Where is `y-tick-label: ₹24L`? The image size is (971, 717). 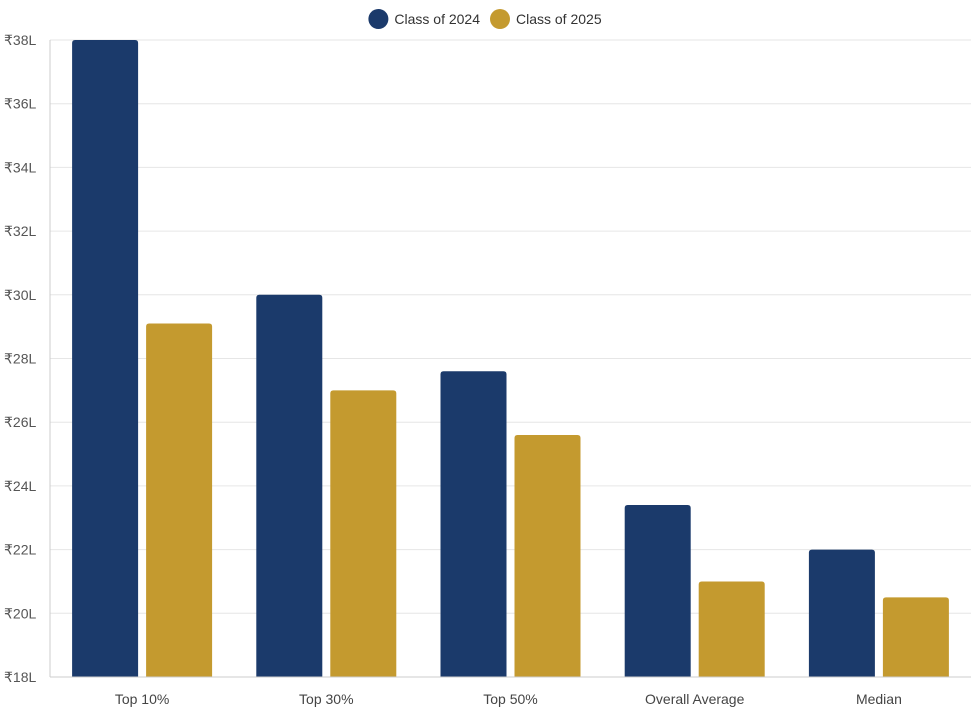 y-tick-label: ₹24L is located at coordinates (20, 486).